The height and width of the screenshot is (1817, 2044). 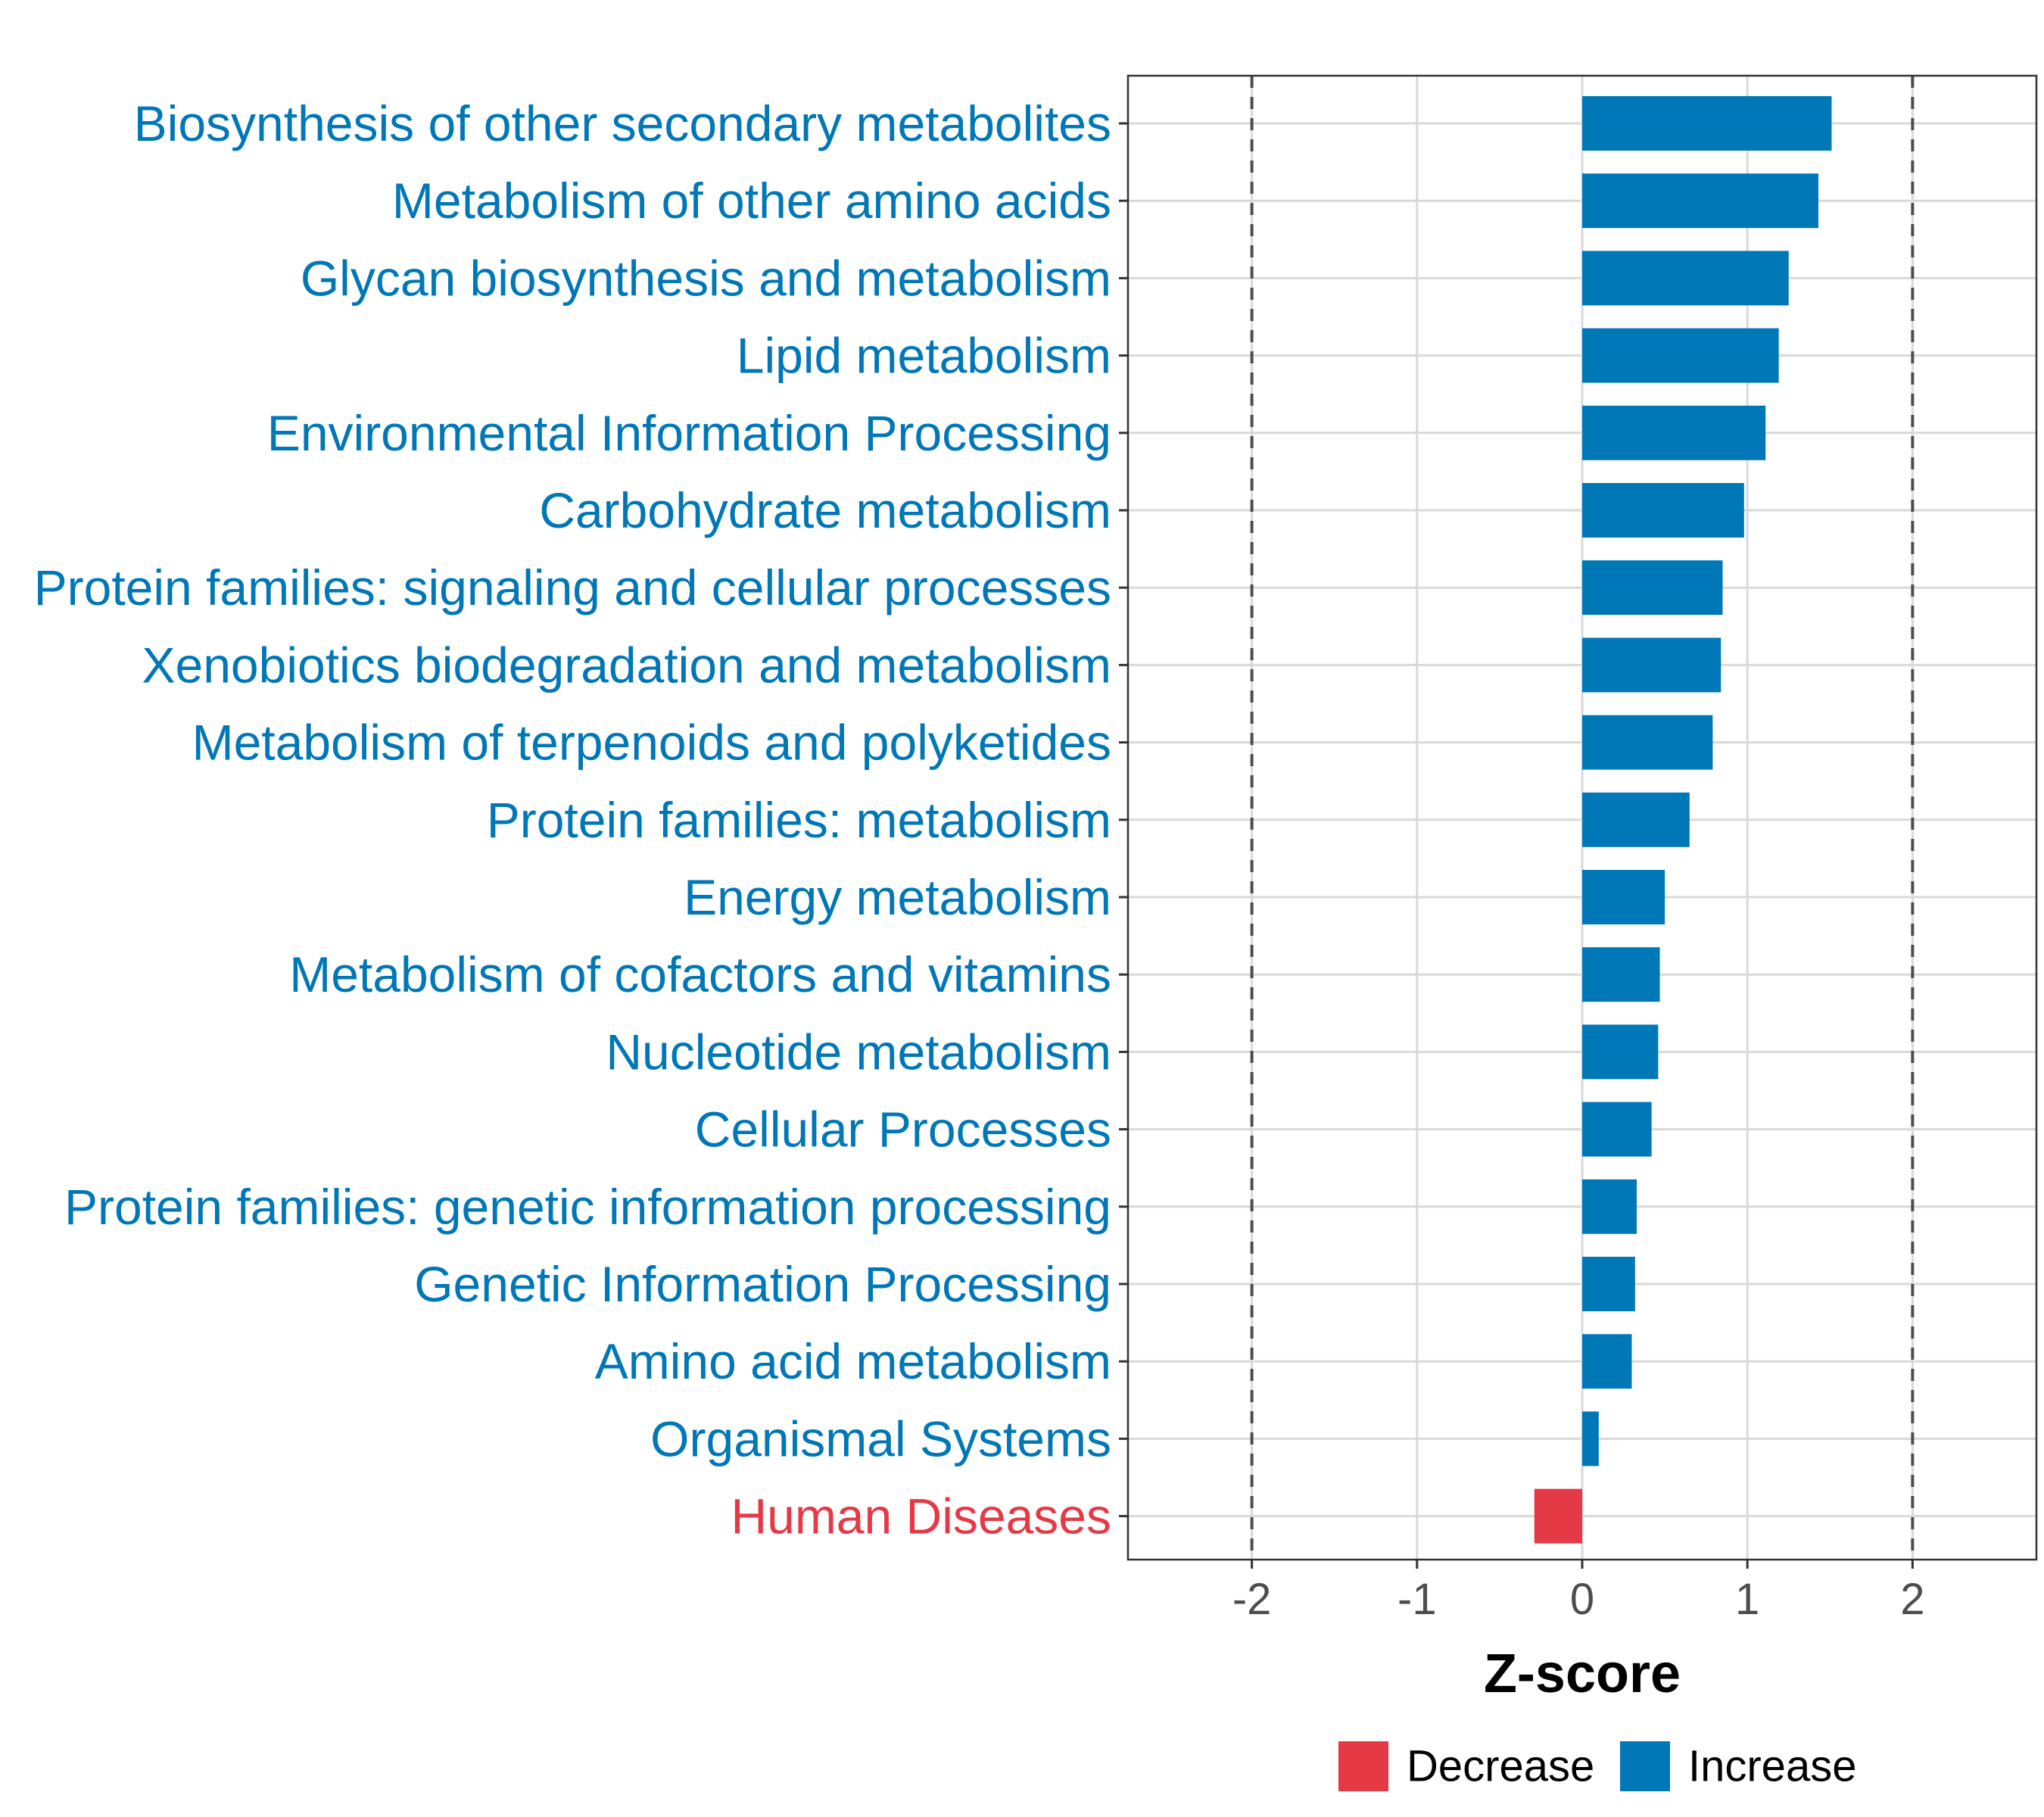 I want to click on category-label: Energy metabolism, so click(x=898, y=897).